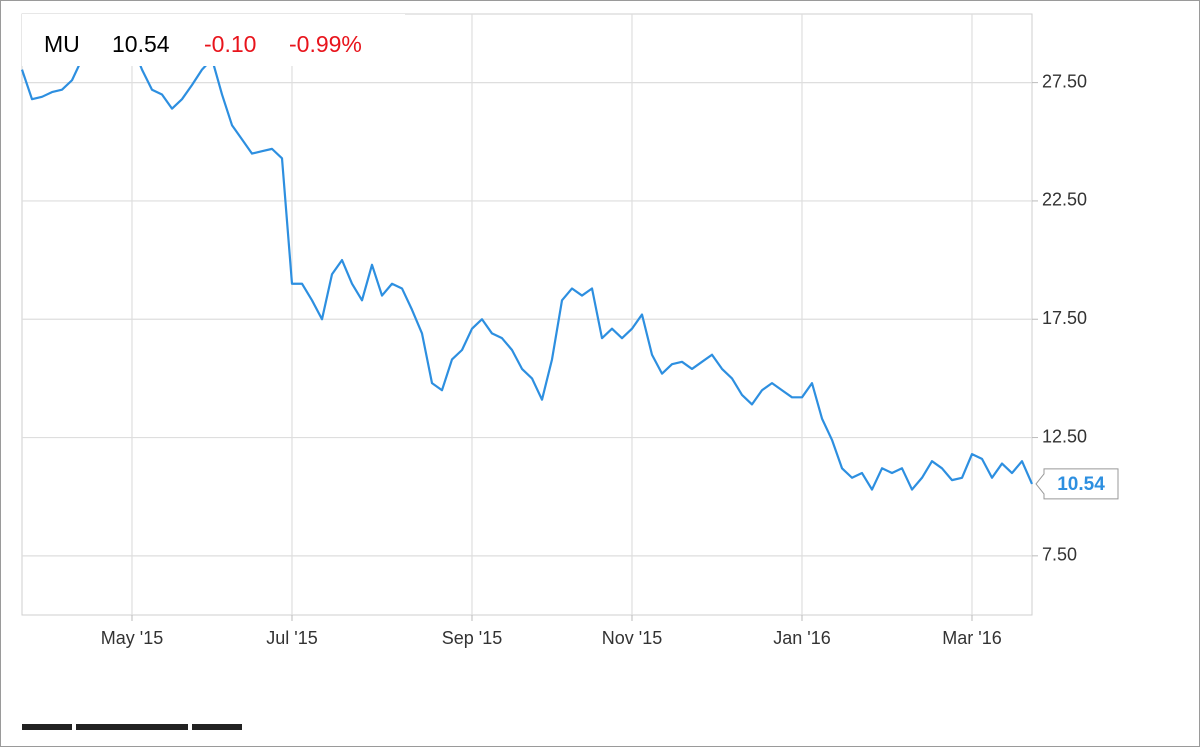 This screenshot has height=747, width=1200. I want to click on y-tick-label: 7.50, so click(1059, 555).